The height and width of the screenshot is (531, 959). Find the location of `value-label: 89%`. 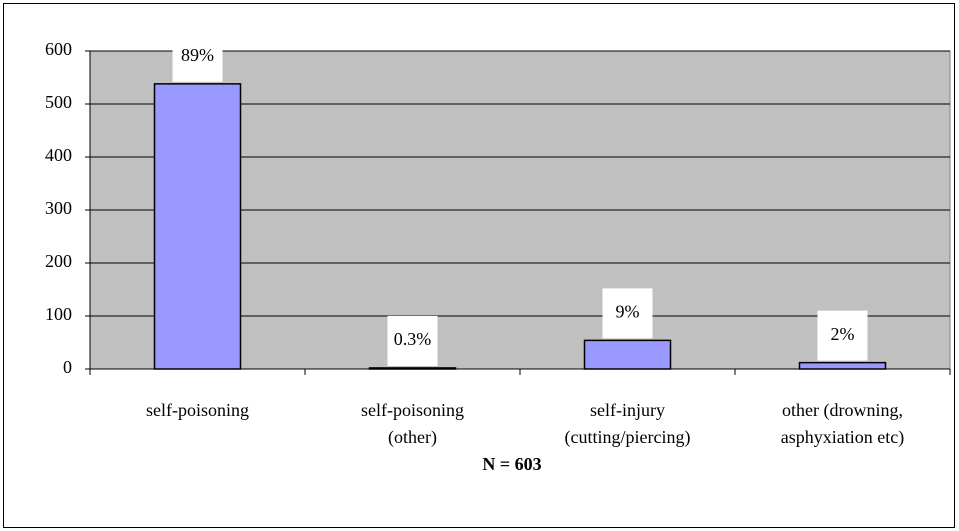

value-label: 89% is located at coordinates (197, 55).